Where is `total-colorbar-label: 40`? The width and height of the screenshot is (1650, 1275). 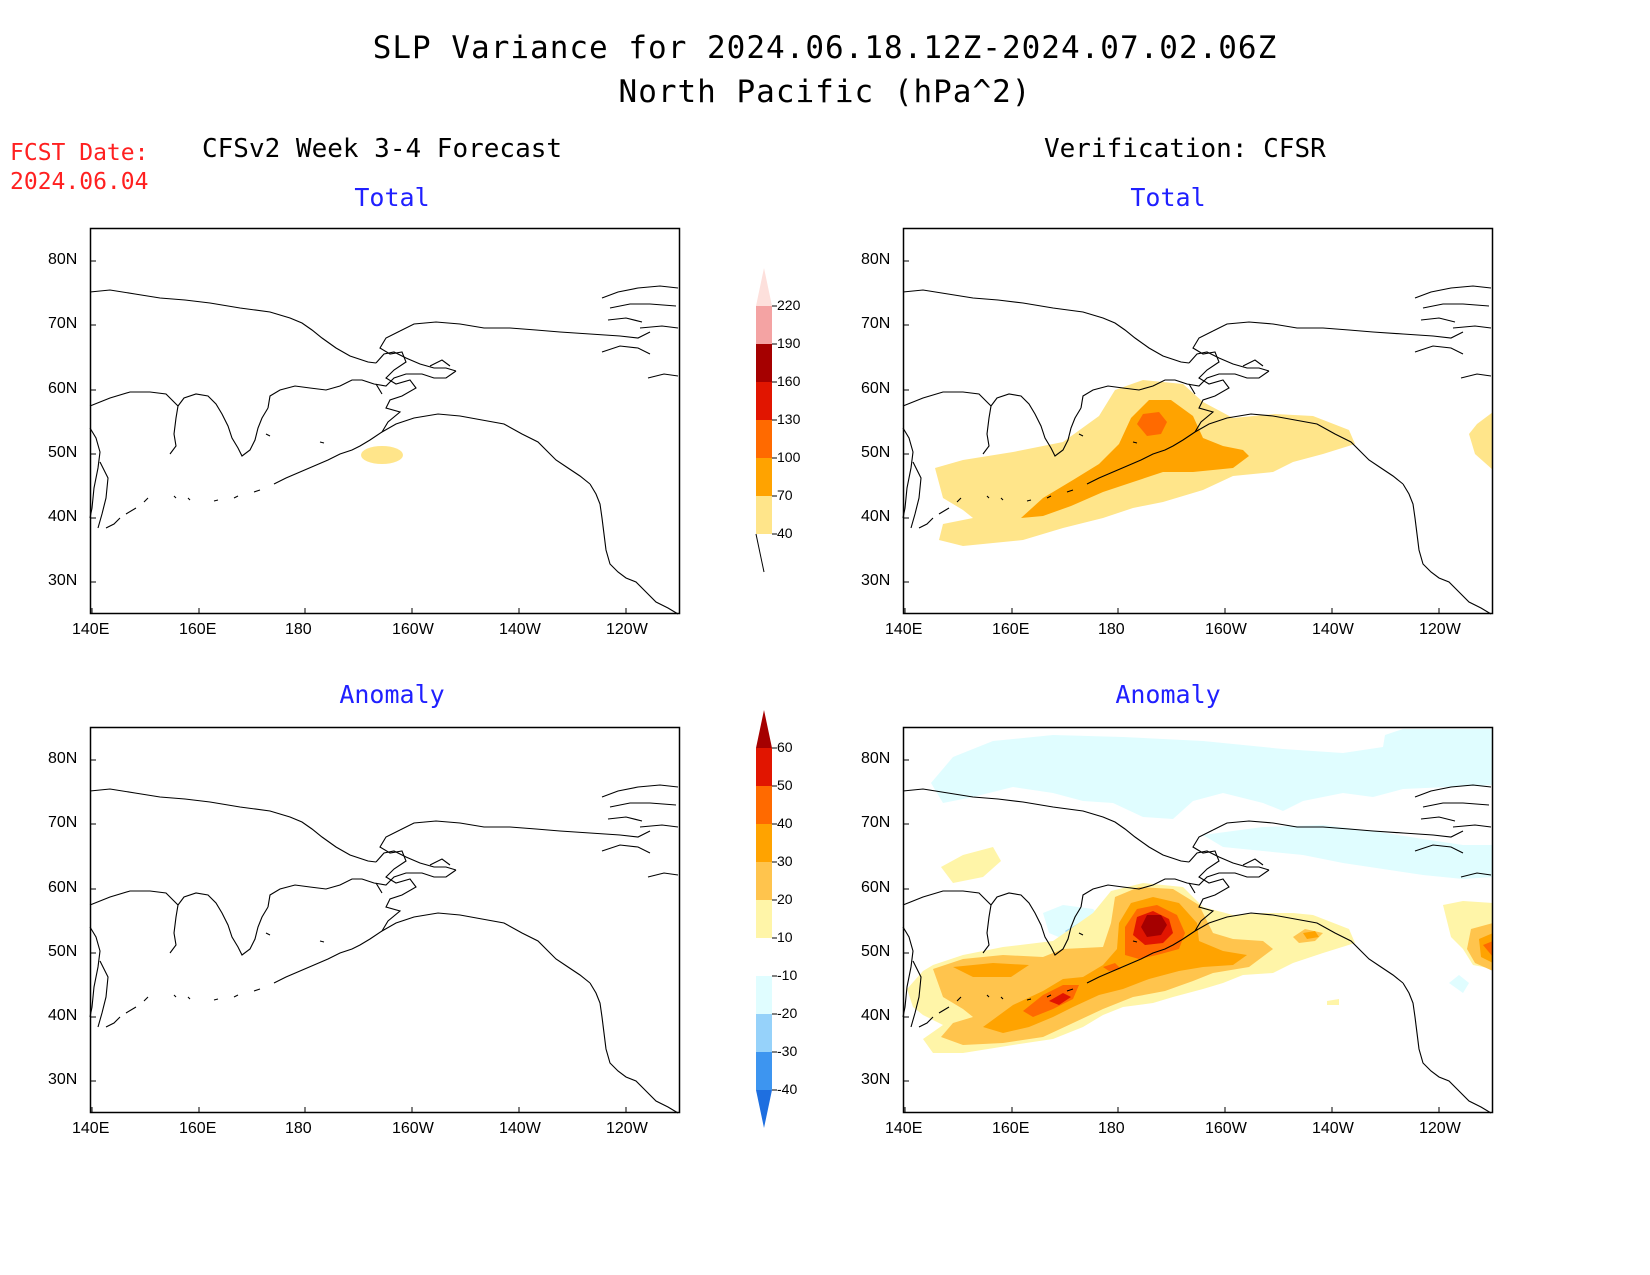
total-colorbar-label: 40 is located at coordinates (785, 533).